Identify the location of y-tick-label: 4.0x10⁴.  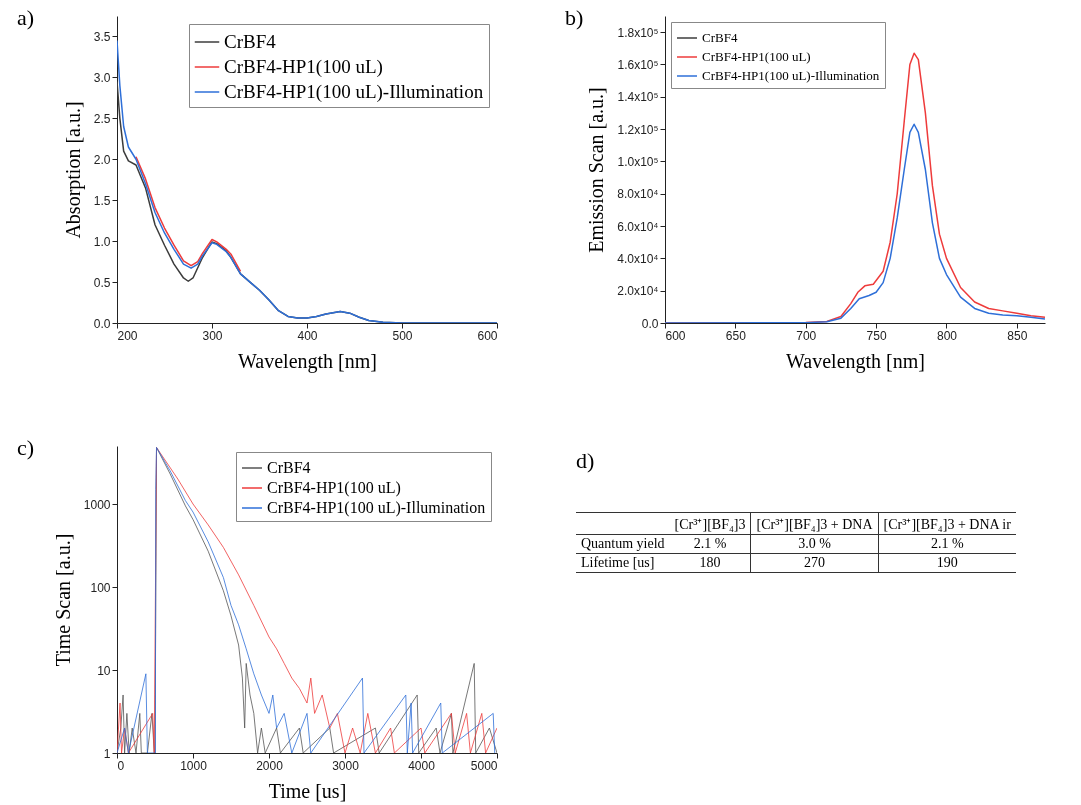
(638, 258).